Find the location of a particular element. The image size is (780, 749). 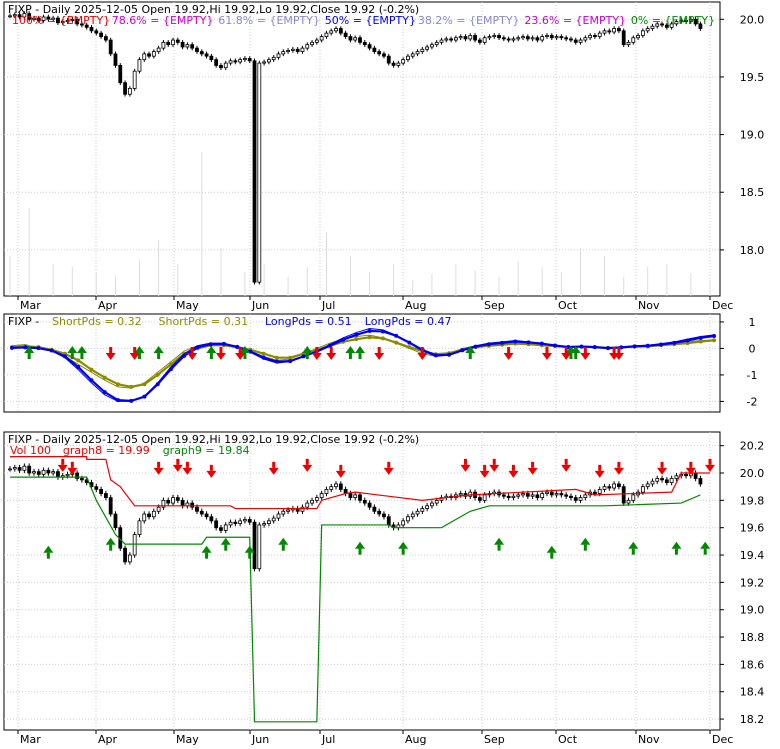

vol-panel-xtick-label: May is located at coordinates (187, 739).